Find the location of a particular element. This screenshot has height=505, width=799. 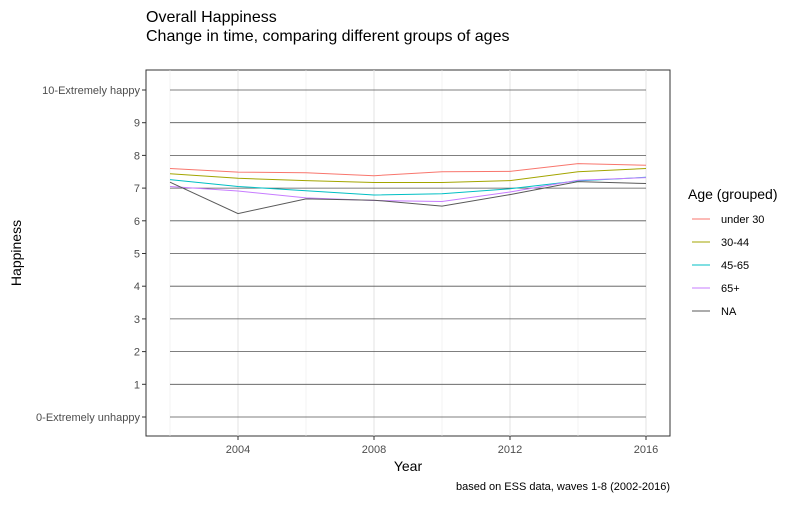

legend-label: NA is located at coordinates (729, 312).